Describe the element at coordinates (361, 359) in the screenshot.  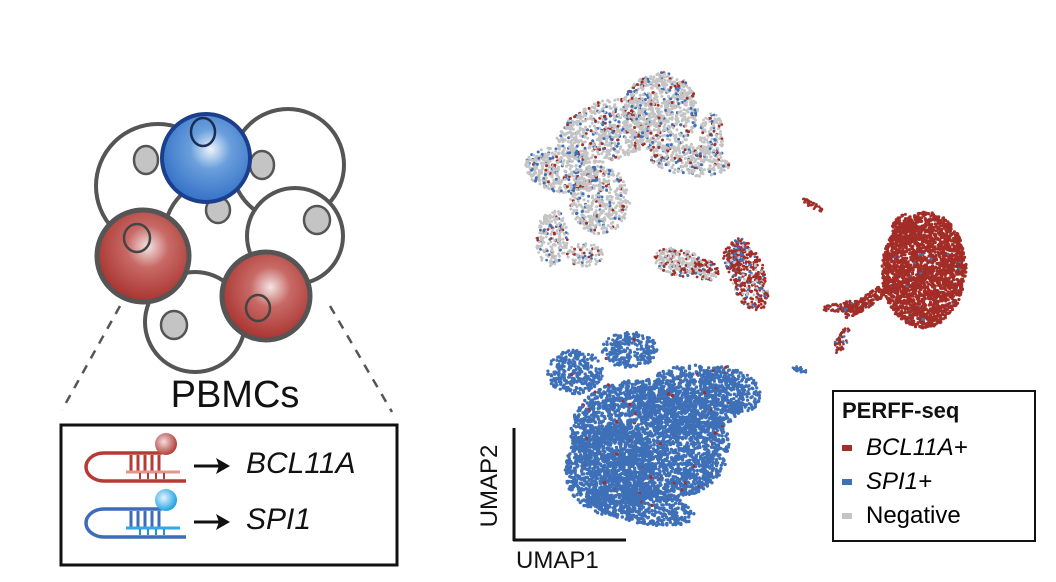
I see `zoom-line-right` at that location.